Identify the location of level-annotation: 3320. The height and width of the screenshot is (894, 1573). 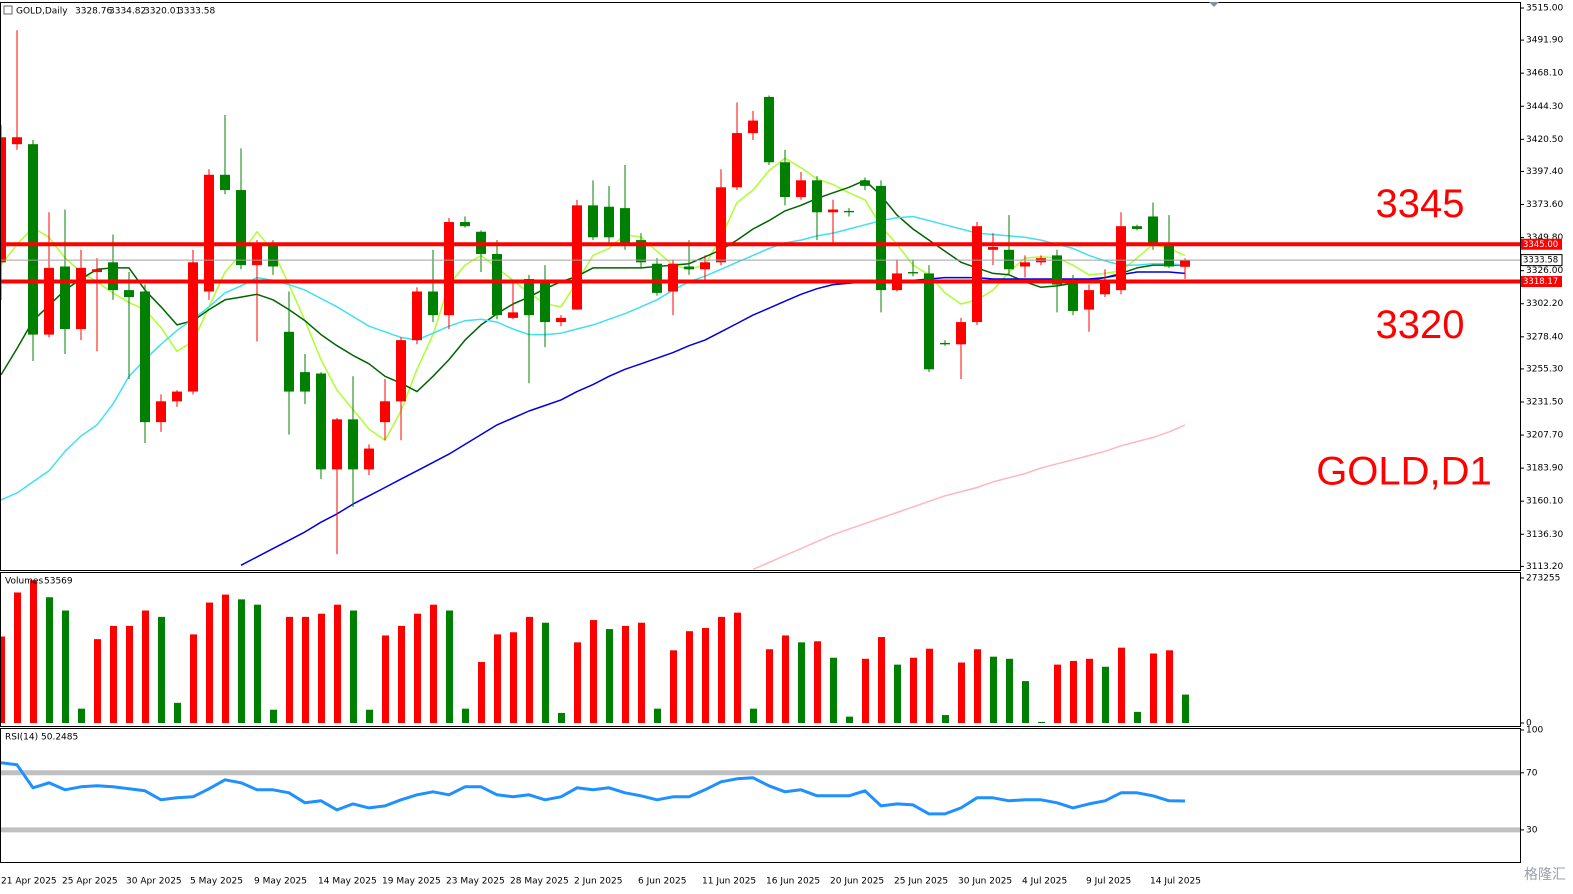
(1420, 325).